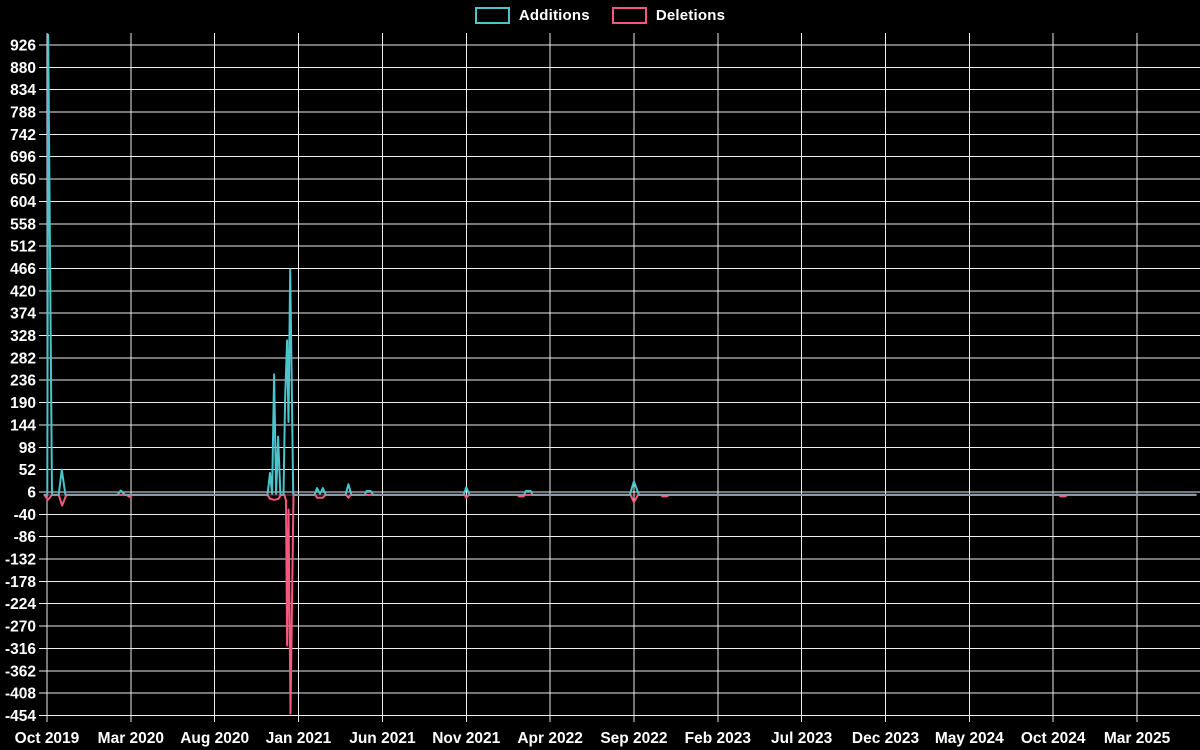 The image size is (1200, 750). Describe the element at coordinates (23, 68) in the screenshot. I see `y-axis-tick-label: 880` at that location.